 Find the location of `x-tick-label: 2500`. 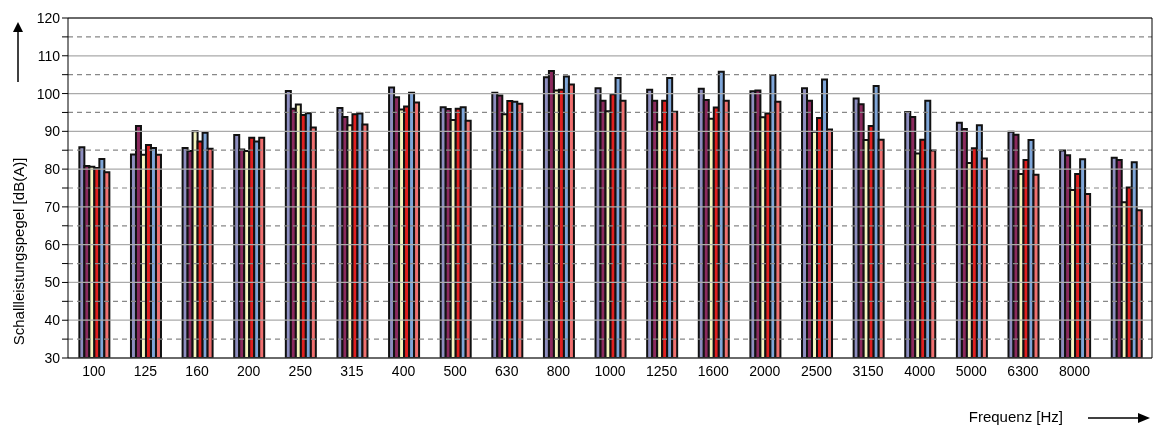

x-tick-label: 2500 is located at coordinates (816, 370).